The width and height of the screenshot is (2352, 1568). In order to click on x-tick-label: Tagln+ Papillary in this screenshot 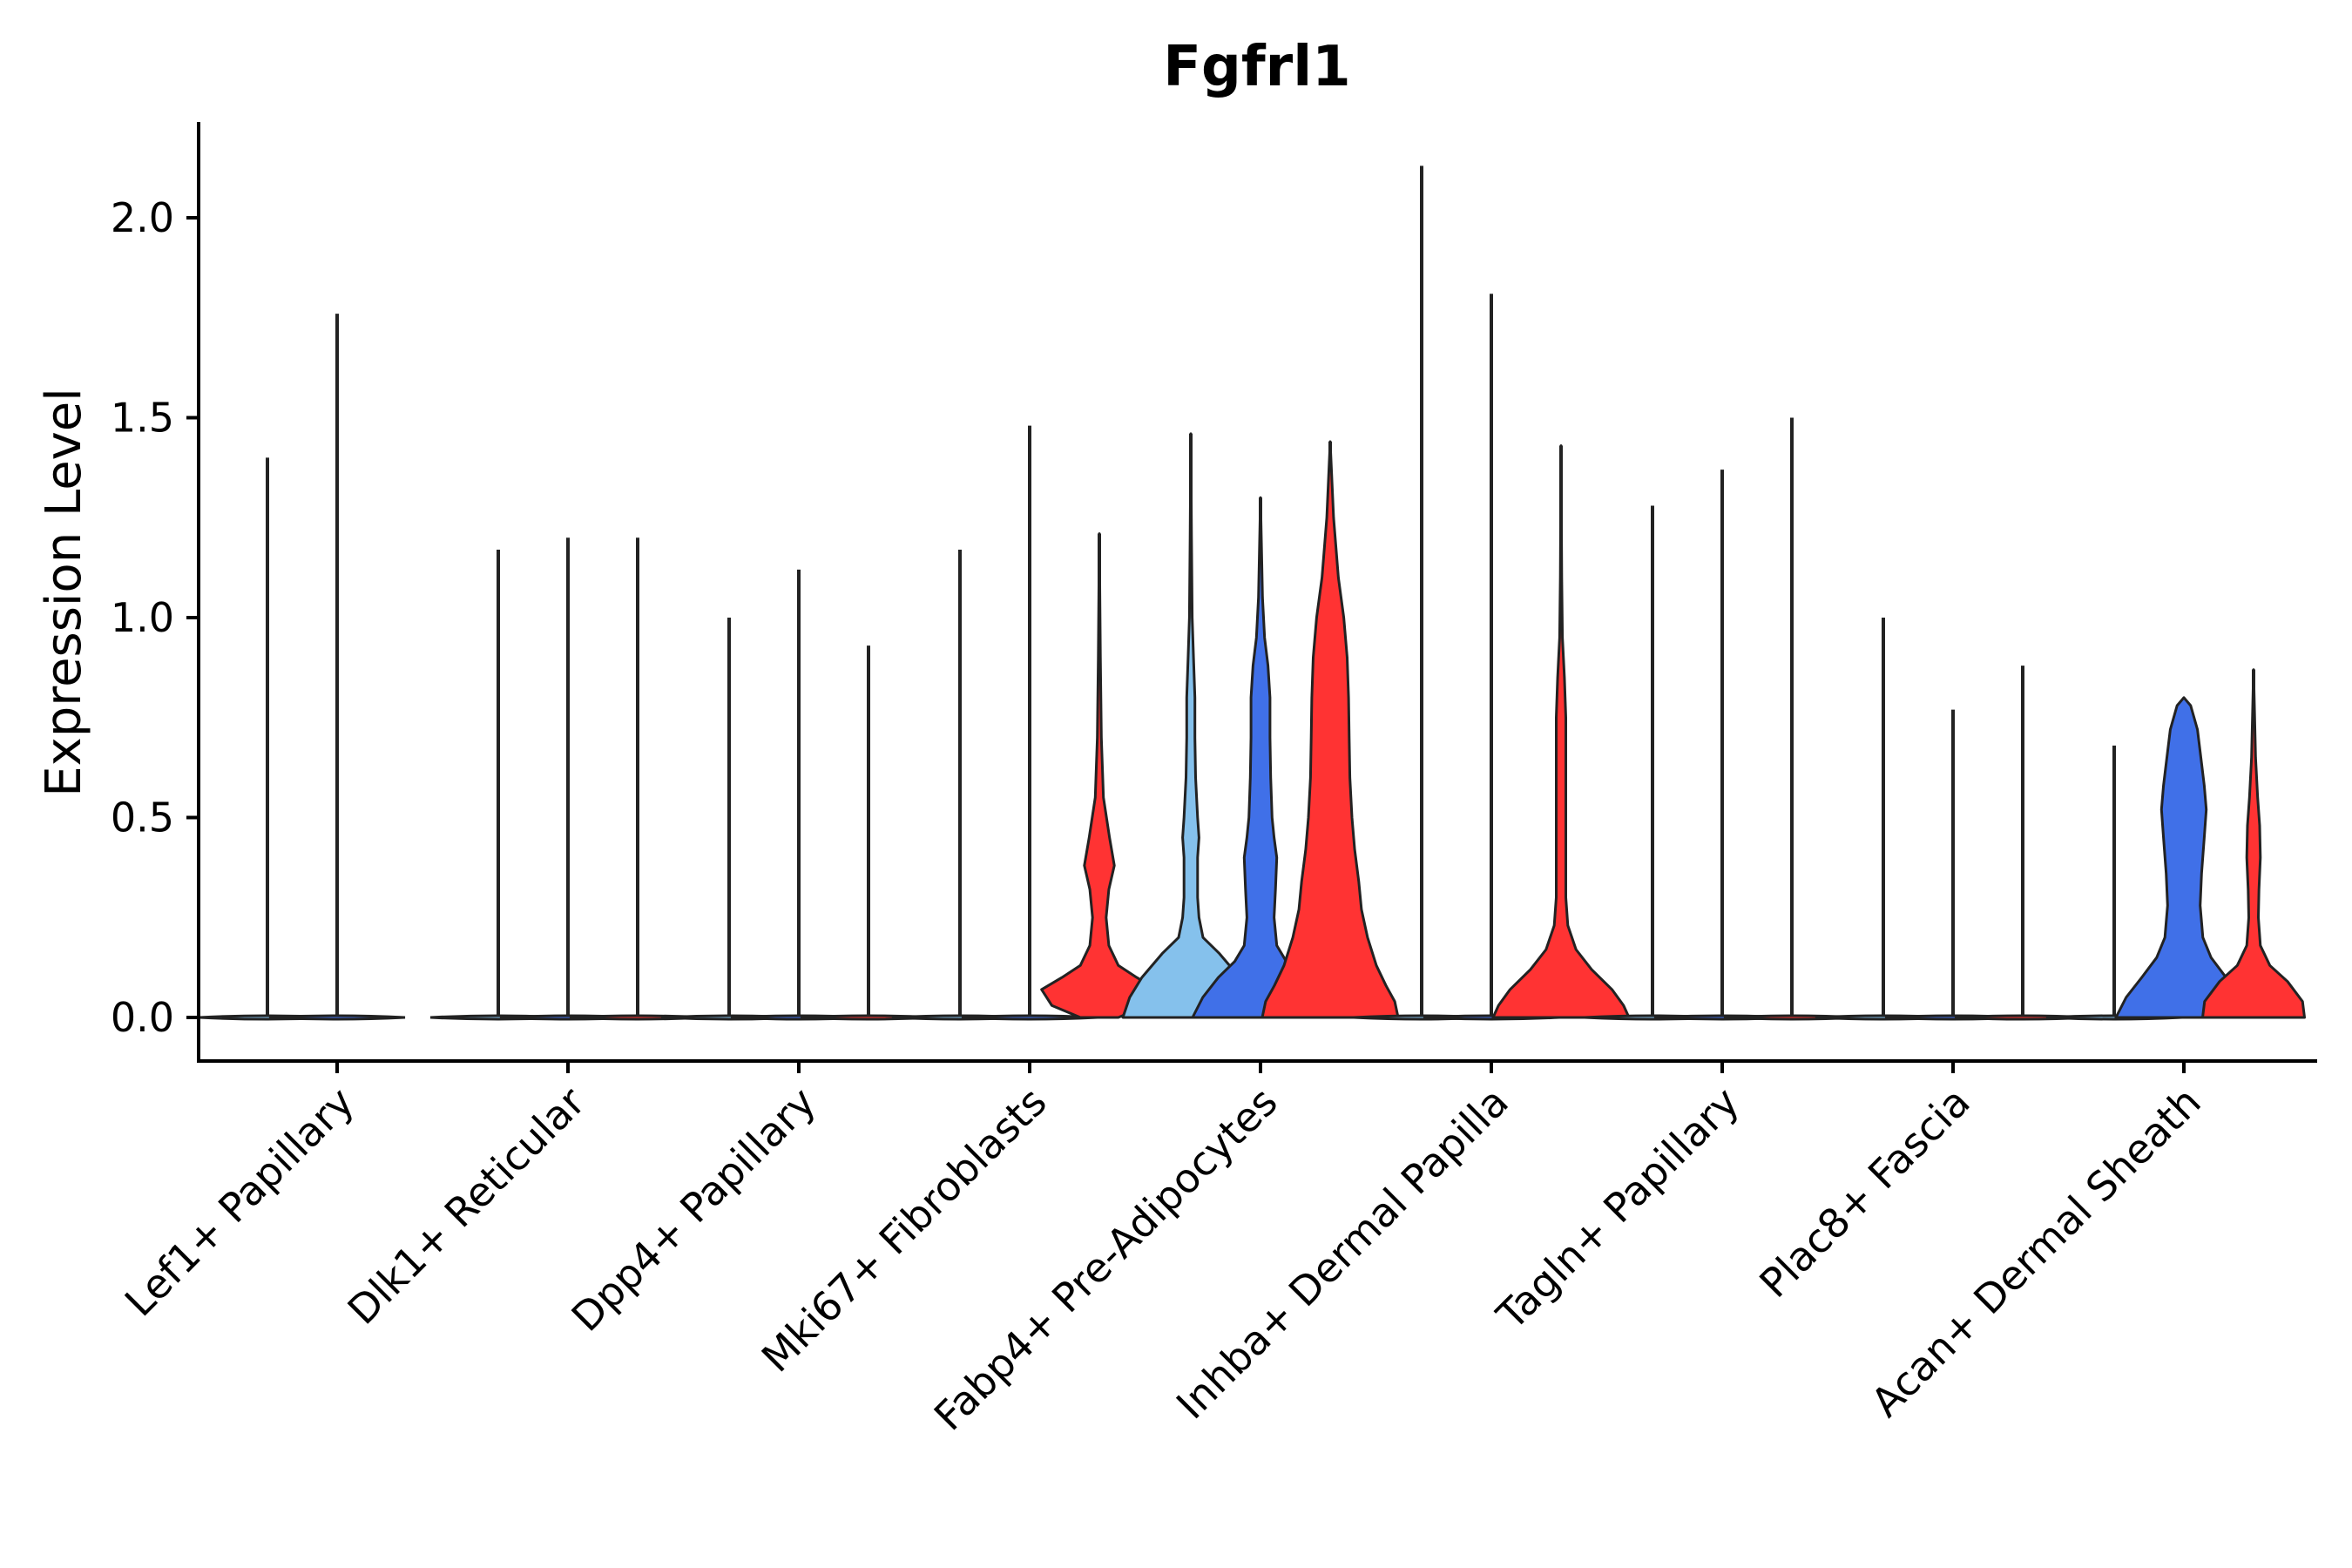, I will do `click(1617, 1209)`.